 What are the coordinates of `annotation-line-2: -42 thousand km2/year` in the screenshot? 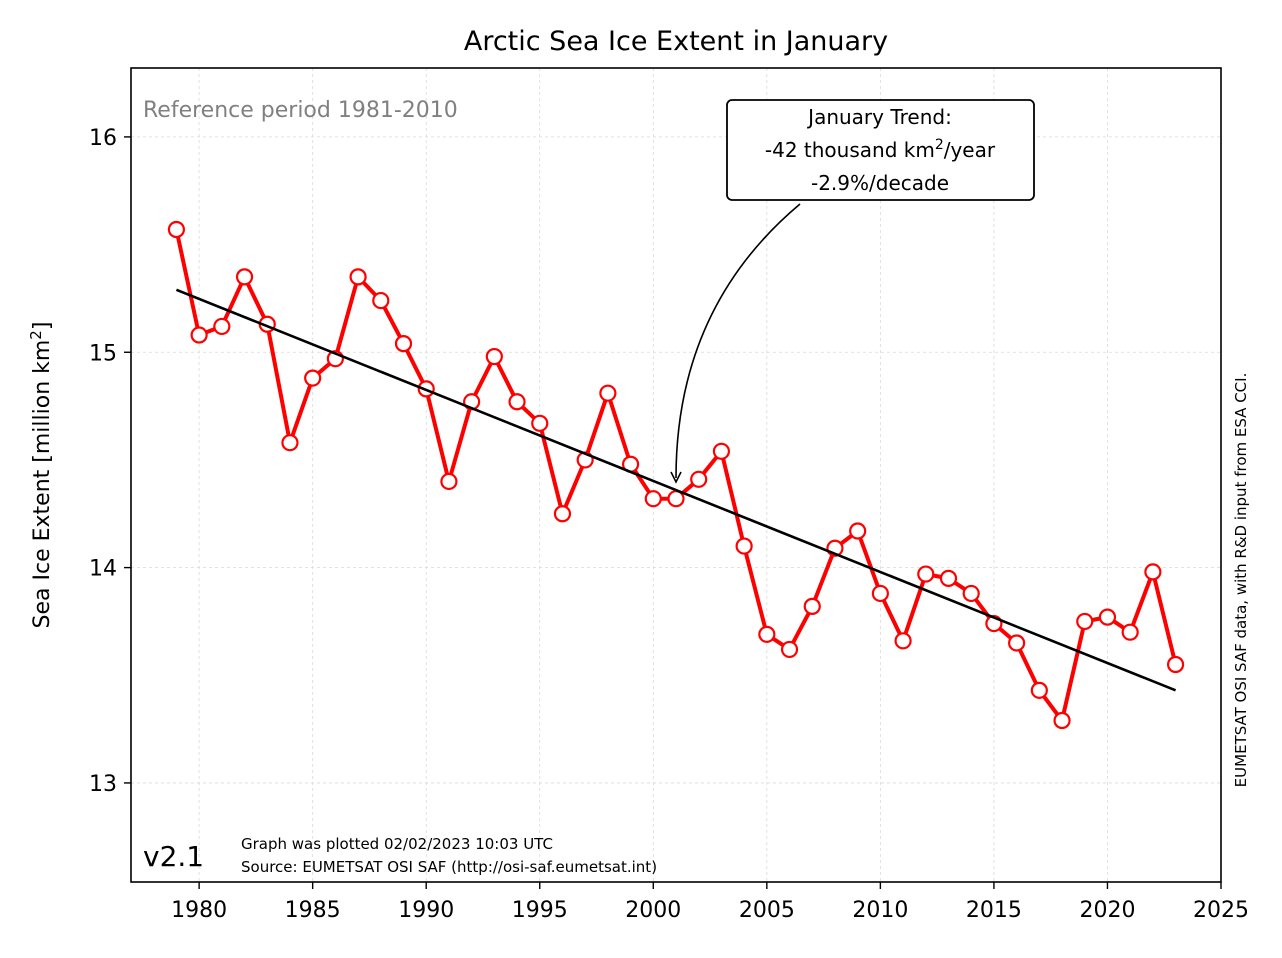 It's located at (880, 149).